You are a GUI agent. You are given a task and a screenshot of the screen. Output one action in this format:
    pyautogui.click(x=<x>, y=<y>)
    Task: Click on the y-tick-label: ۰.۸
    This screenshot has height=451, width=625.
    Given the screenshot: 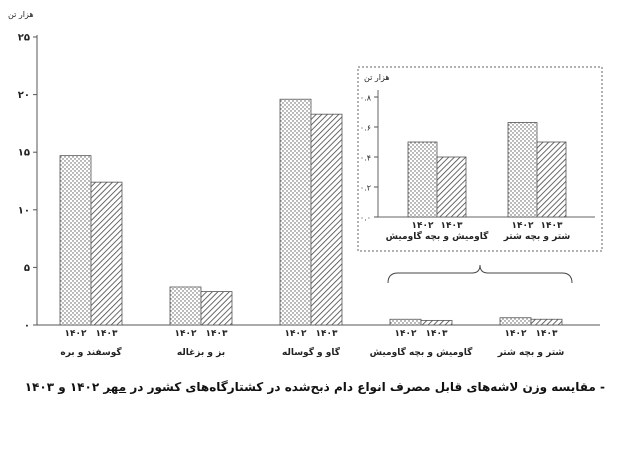 What is the action you would take?
    pyautogui.click(x=366, y=98)
    